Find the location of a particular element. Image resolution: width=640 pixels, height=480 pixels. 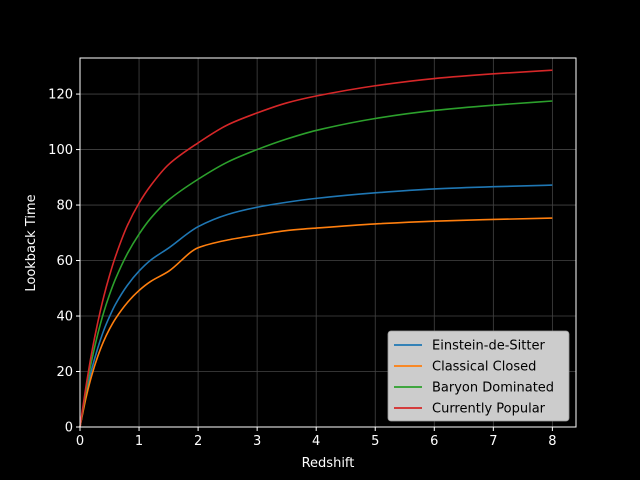

x-tick-label: 8 is located at coordinates (552, 441).